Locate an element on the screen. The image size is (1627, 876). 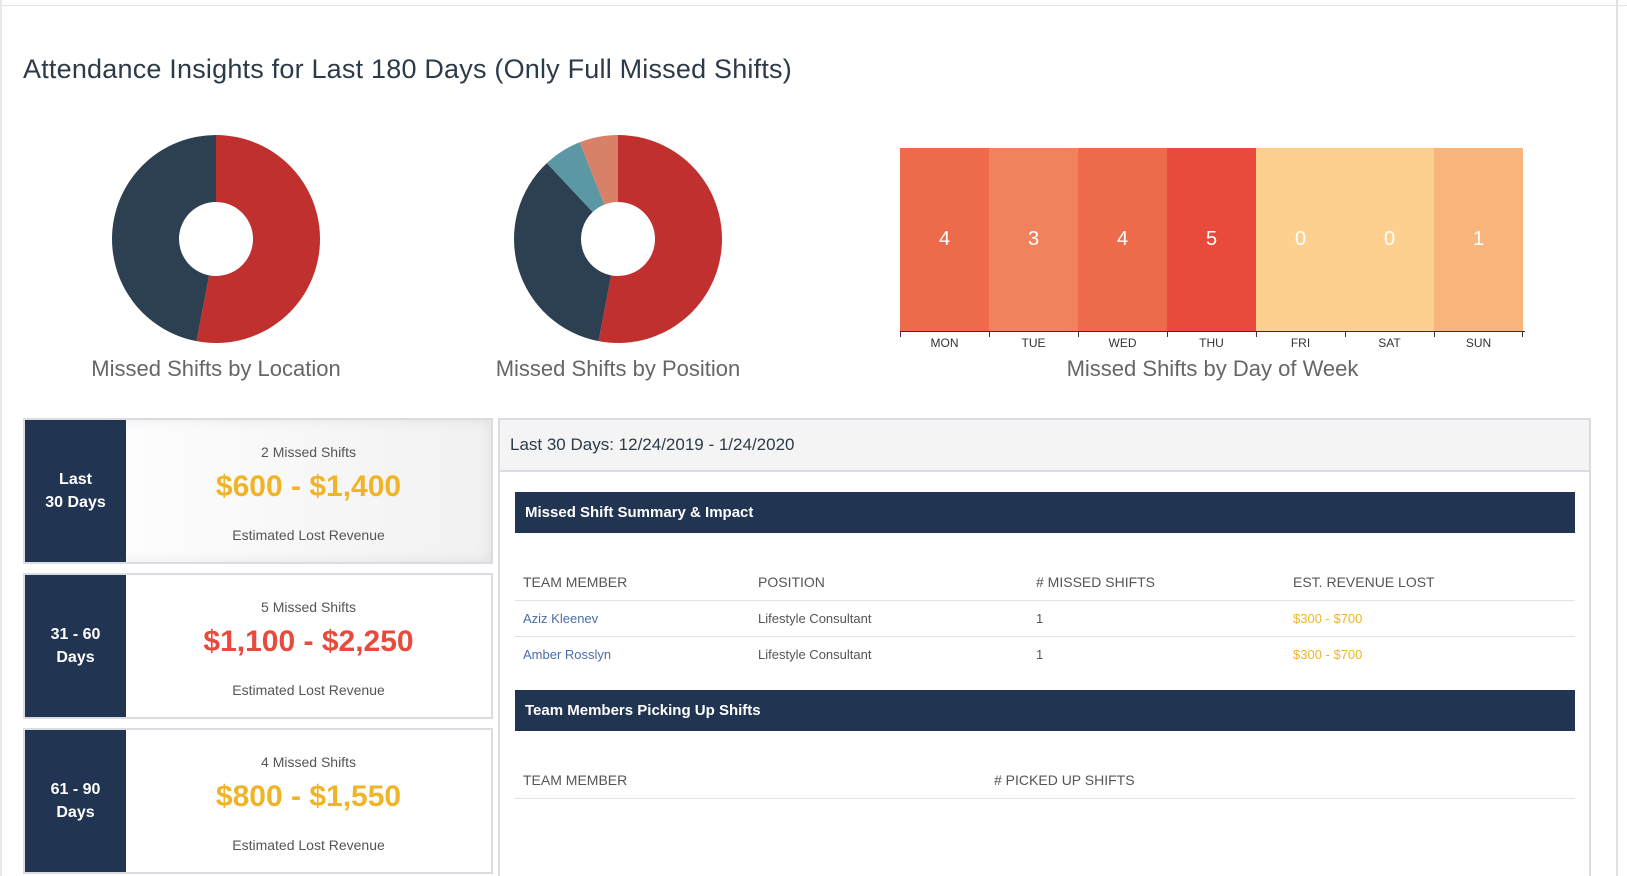
heatmap-day-label-mon: MON is located at coordinates (944, 343).